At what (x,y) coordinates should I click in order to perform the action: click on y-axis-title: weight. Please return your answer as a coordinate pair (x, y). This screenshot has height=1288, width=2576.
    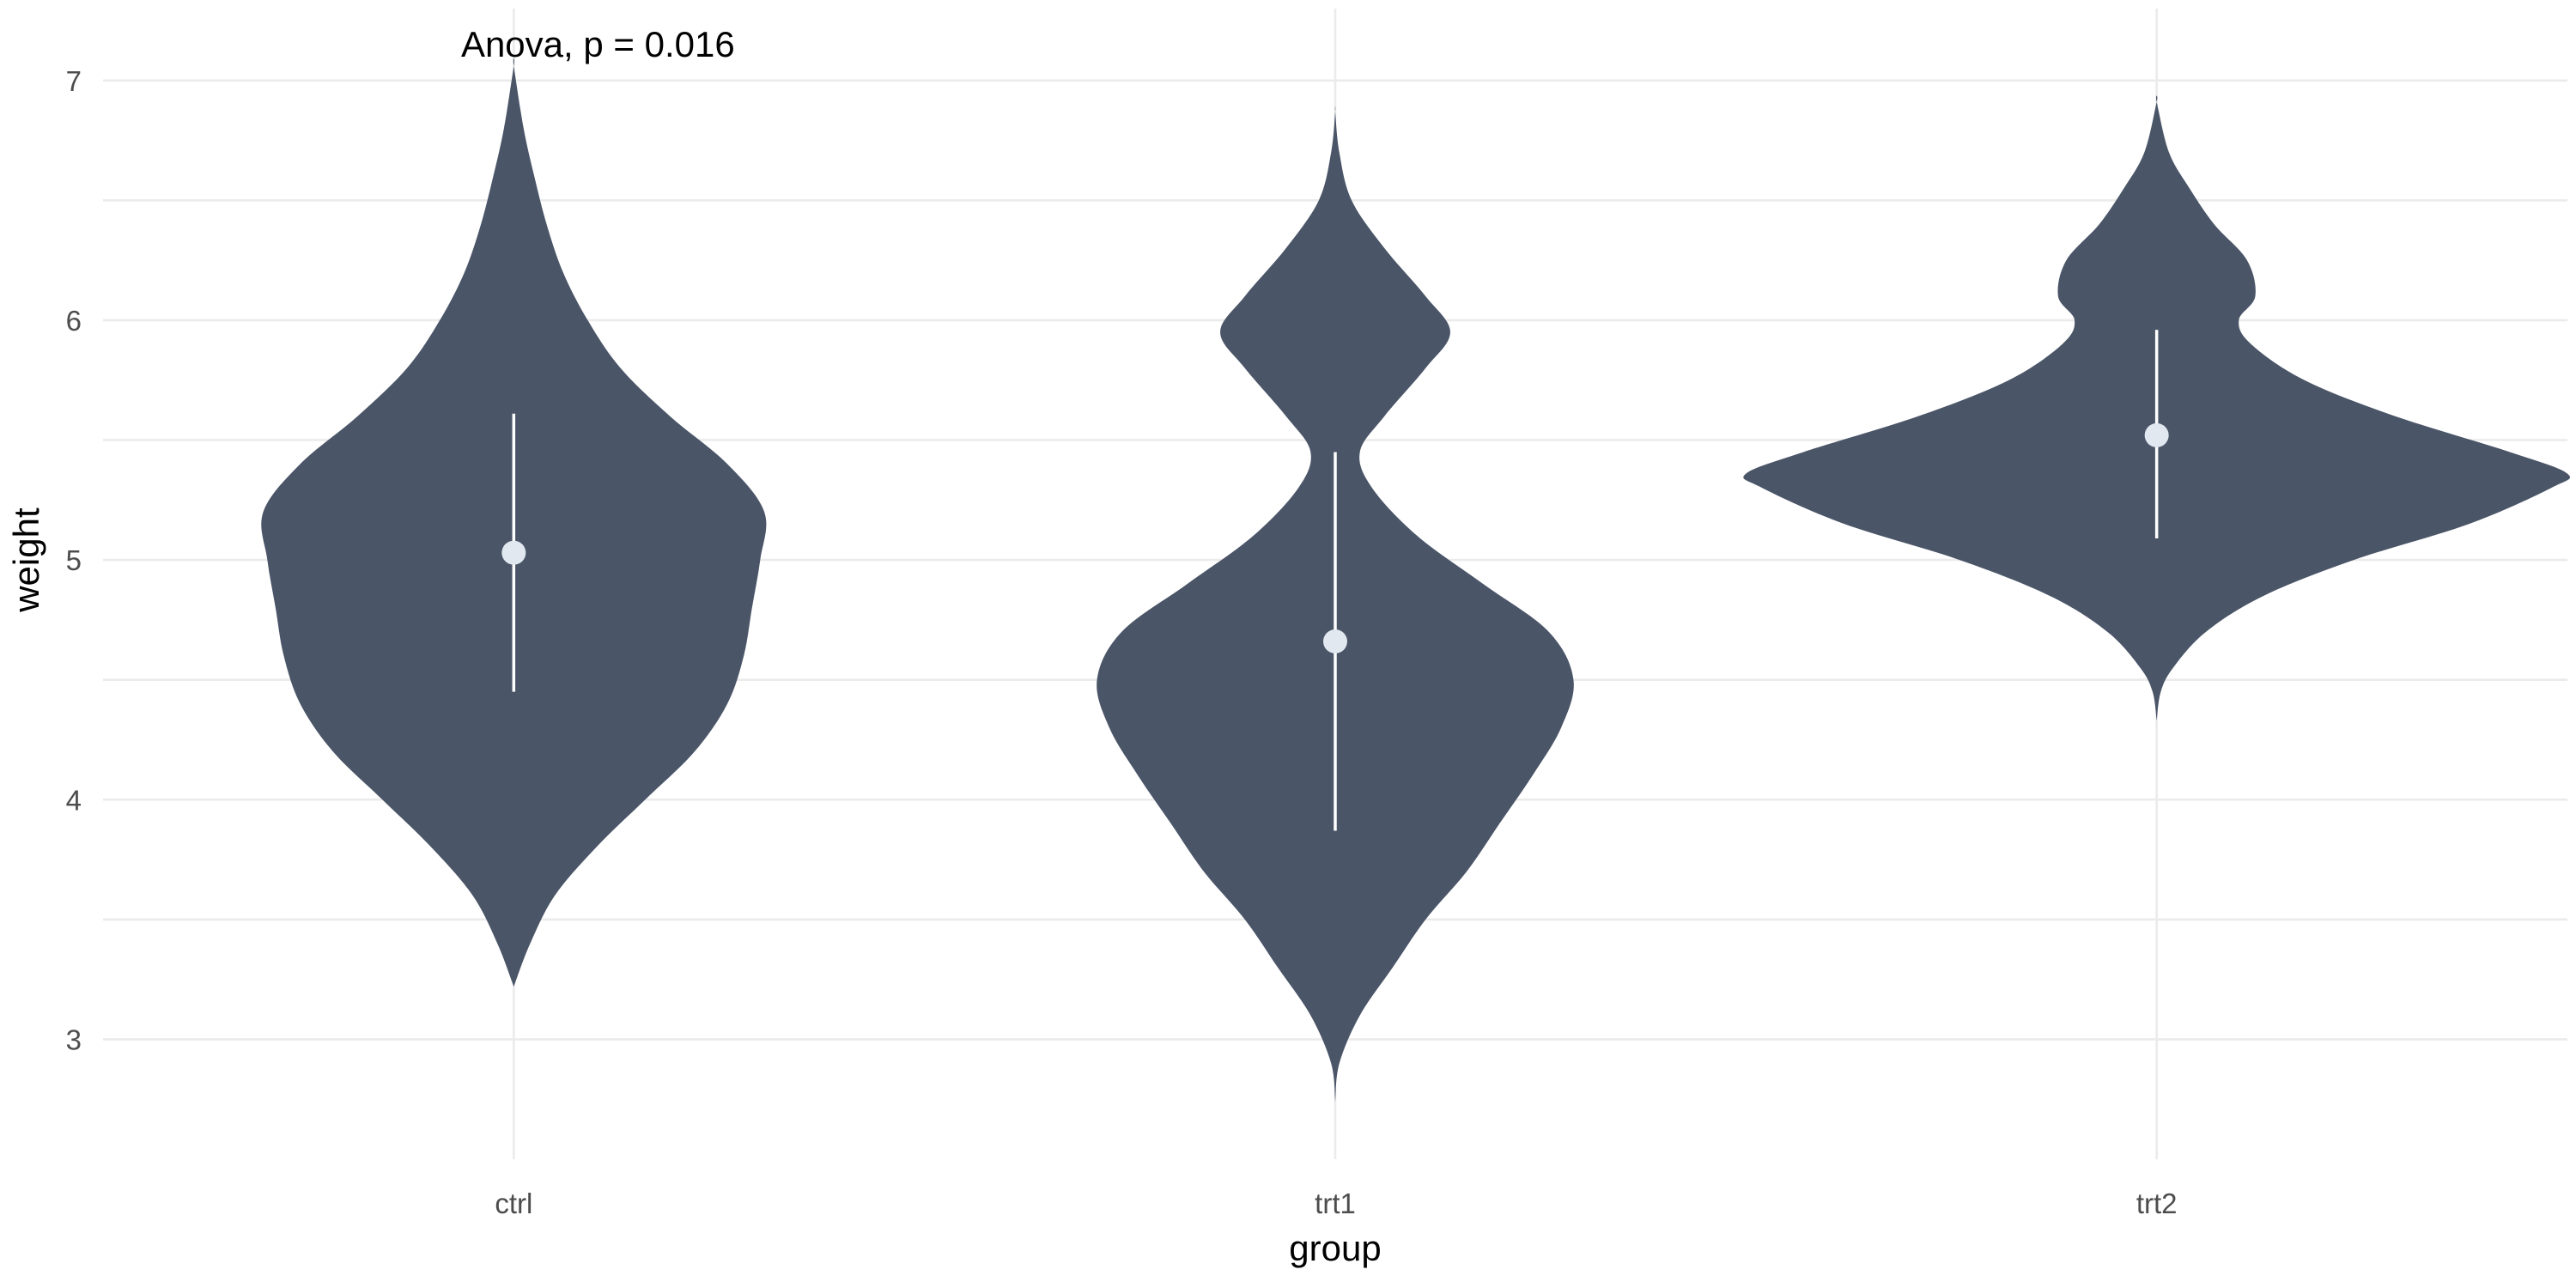
    Looking at the image, I should click on (26, 560).